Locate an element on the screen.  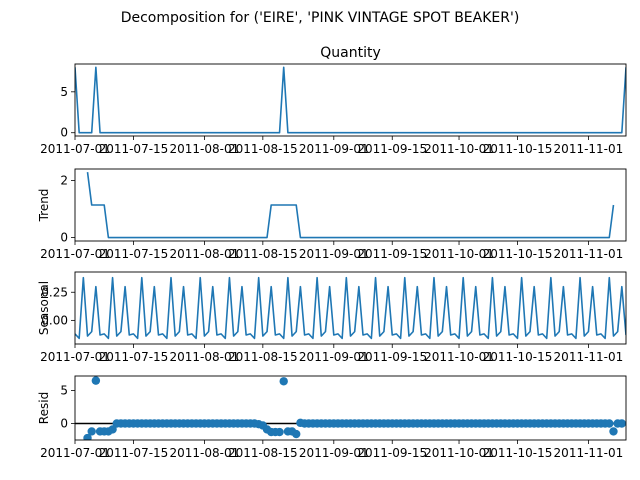
y-axis-label: Resid is located at coordinates (44, 408).